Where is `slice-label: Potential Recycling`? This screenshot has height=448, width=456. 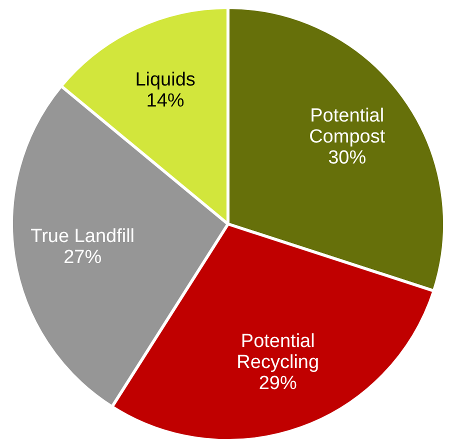 slice-label: Potential Recycling is located at coordinates (278, 351).